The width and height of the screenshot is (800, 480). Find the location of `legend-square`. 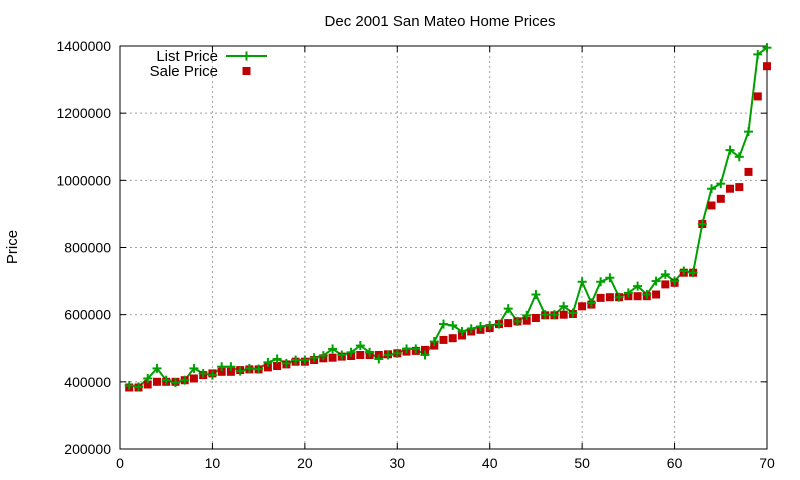

legend-square is located at coordinates (246, 71).